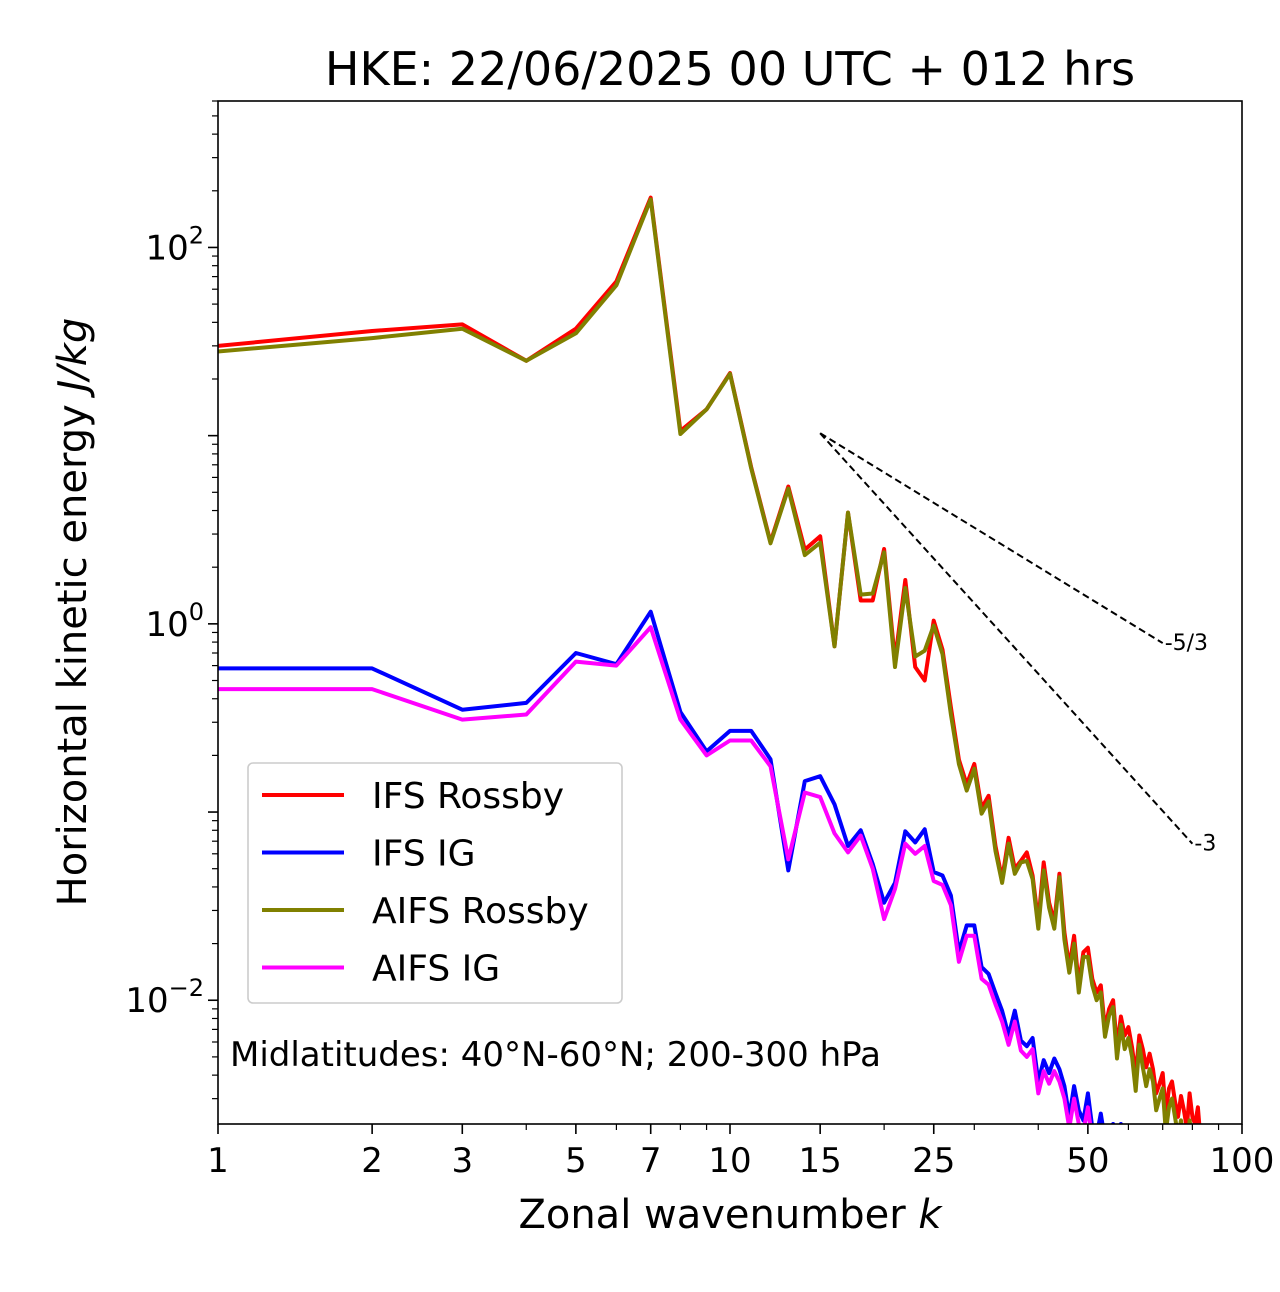 The height and width of the screenshot is (1292, 1280). I want to click on y-axis-label-text: Horizontal kinetic energy, so click(73, 655).